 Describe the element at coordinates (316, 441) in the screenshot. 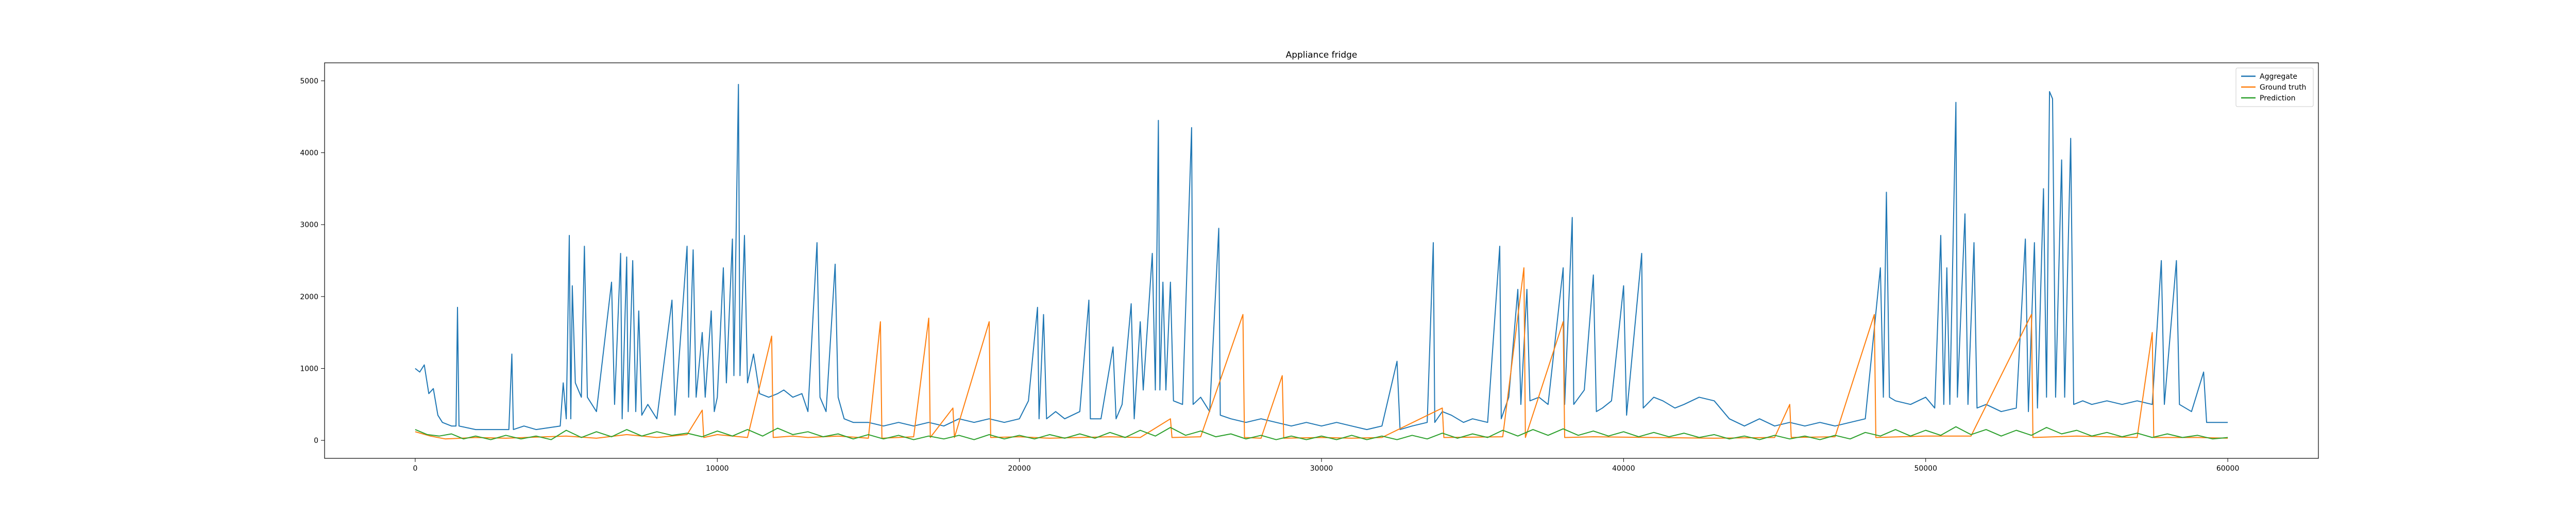

I see `y-tick-label: 0` at that location.